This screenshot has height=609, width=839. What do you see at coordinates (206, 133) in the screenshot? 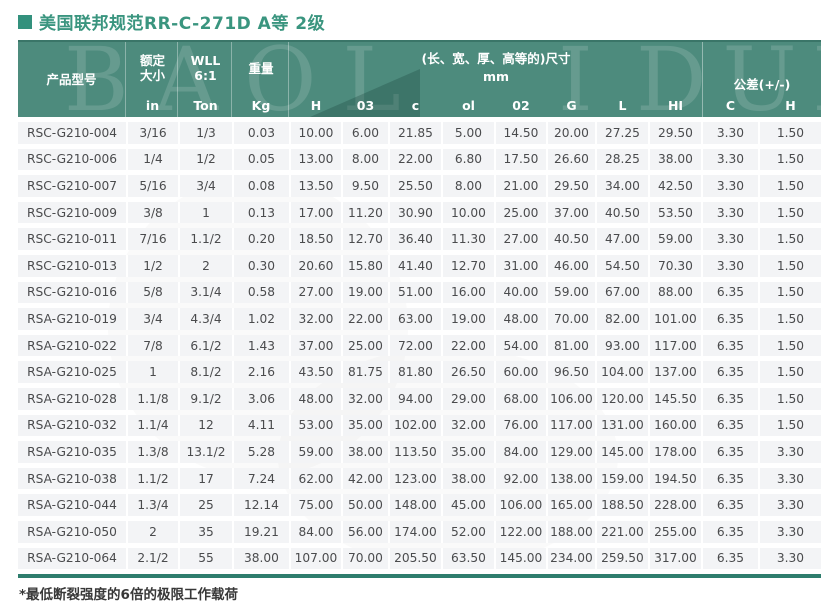
I see `cell: 1/3` at bounding box center [206, 133].